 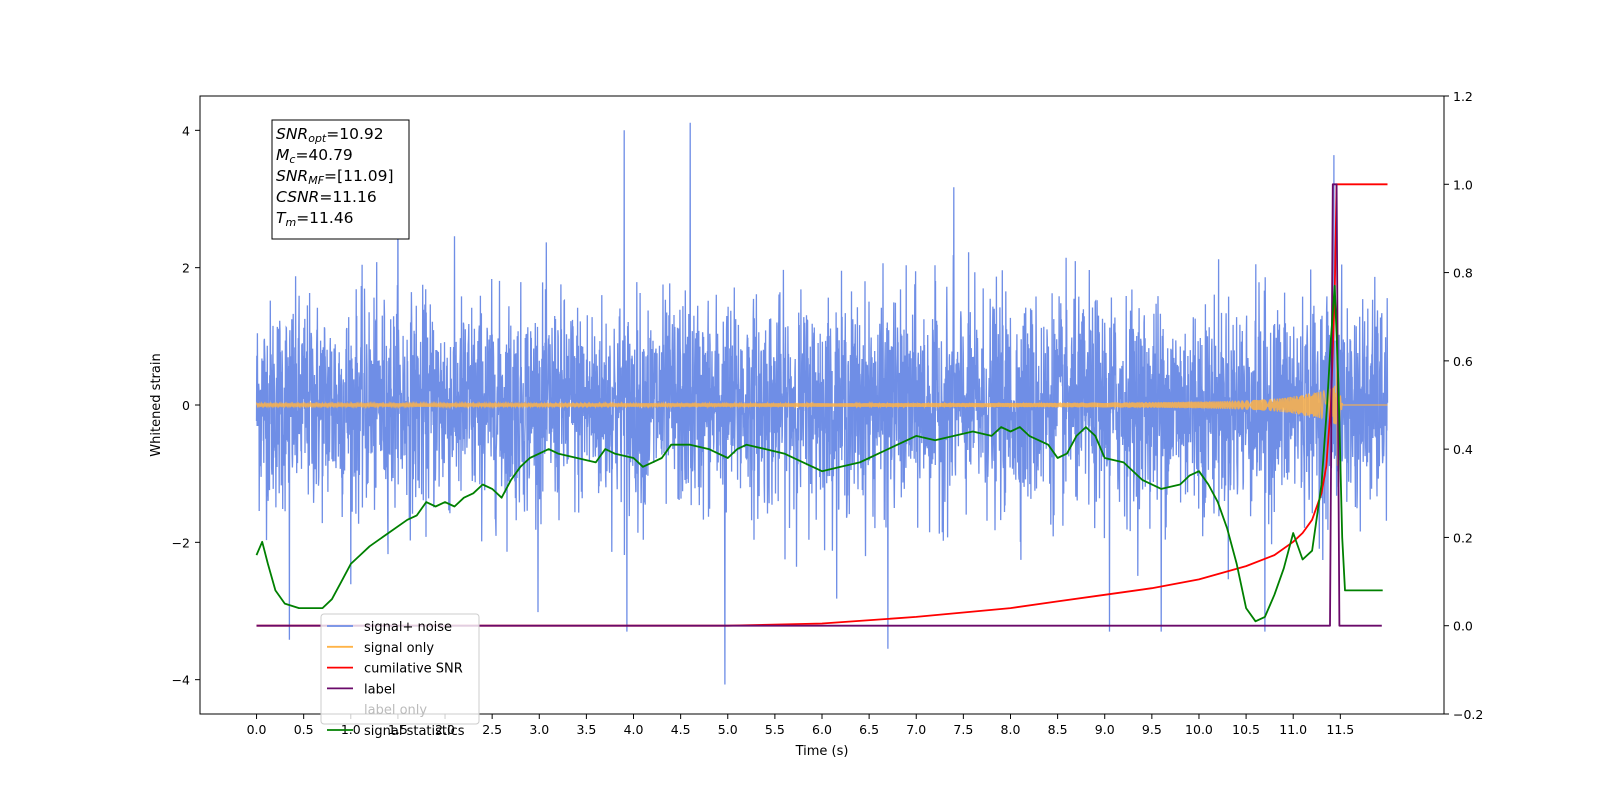 I want to click on annotation-line: Tm=11.46, so click(x=315, y=219).